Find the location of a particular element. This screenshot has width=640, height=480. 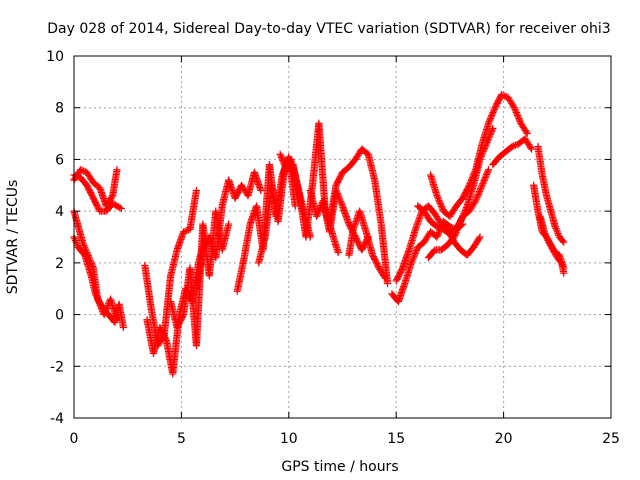

y-axis-label: SDTVAR / TECUs is located at coordinates (13, 237).